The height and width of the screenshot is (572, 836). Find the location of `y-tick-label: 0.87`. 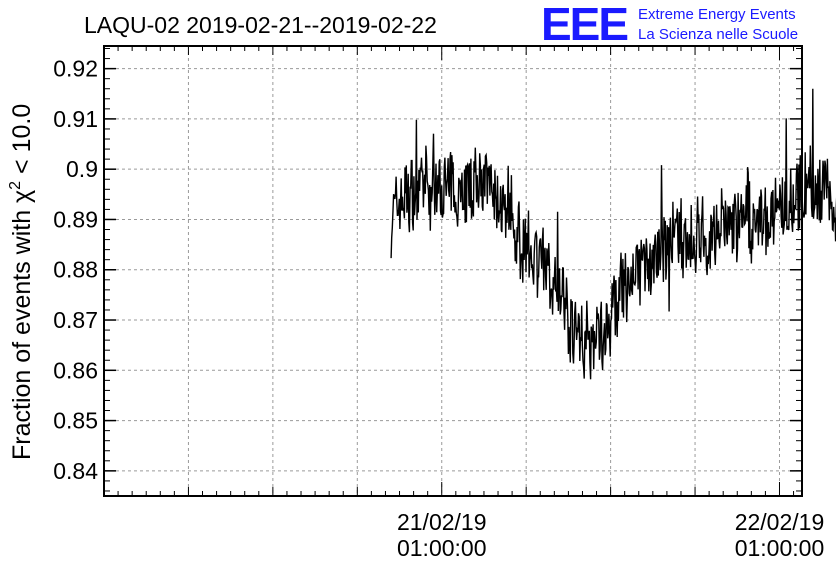

y-tick-label: 0.87 is located at coordinates (75, 320).